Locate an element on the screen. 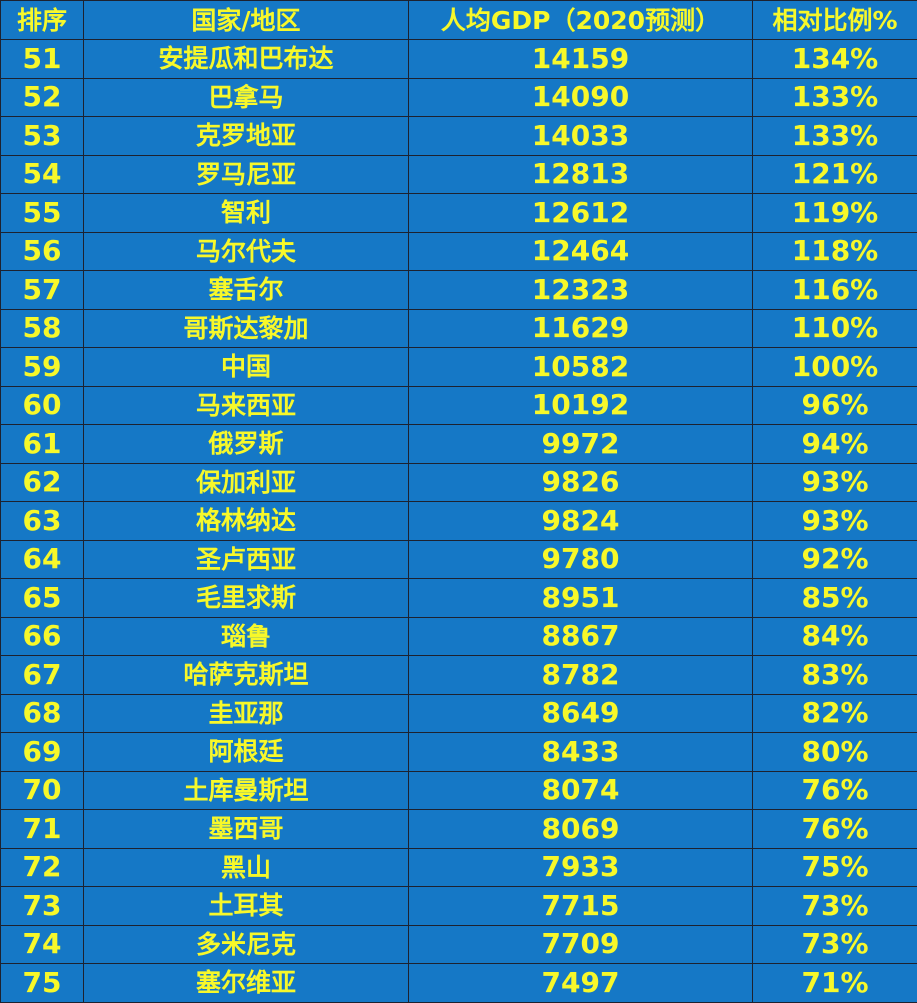  gdp-per-capita-cell: 8074 is located at coordinates (581, 790).